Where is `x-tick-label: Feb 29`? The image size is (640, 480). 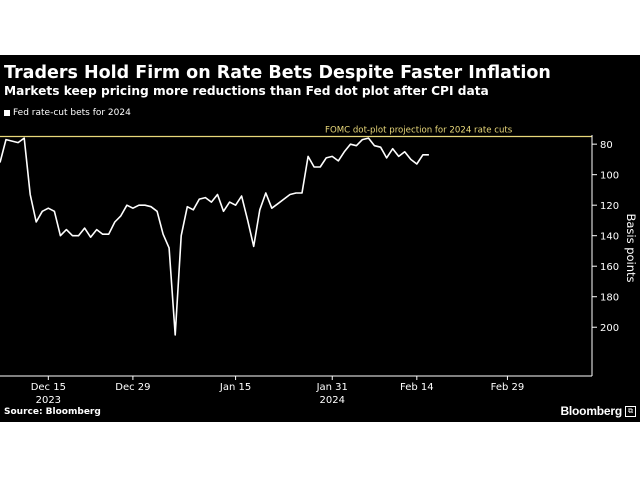
x-tick-label: Feb 29 is located at coordinates (508, 387).